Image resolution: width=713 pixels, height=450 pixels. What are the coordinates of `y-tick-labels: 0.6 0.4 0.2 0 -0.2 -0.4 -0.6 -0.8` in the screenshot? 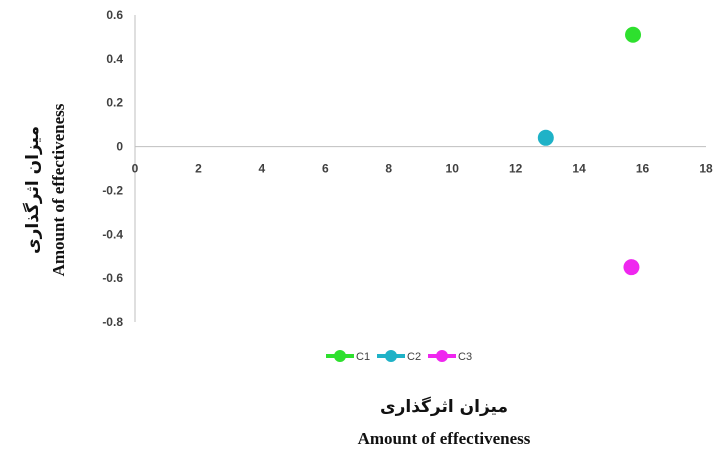 It's located at (112, 168).